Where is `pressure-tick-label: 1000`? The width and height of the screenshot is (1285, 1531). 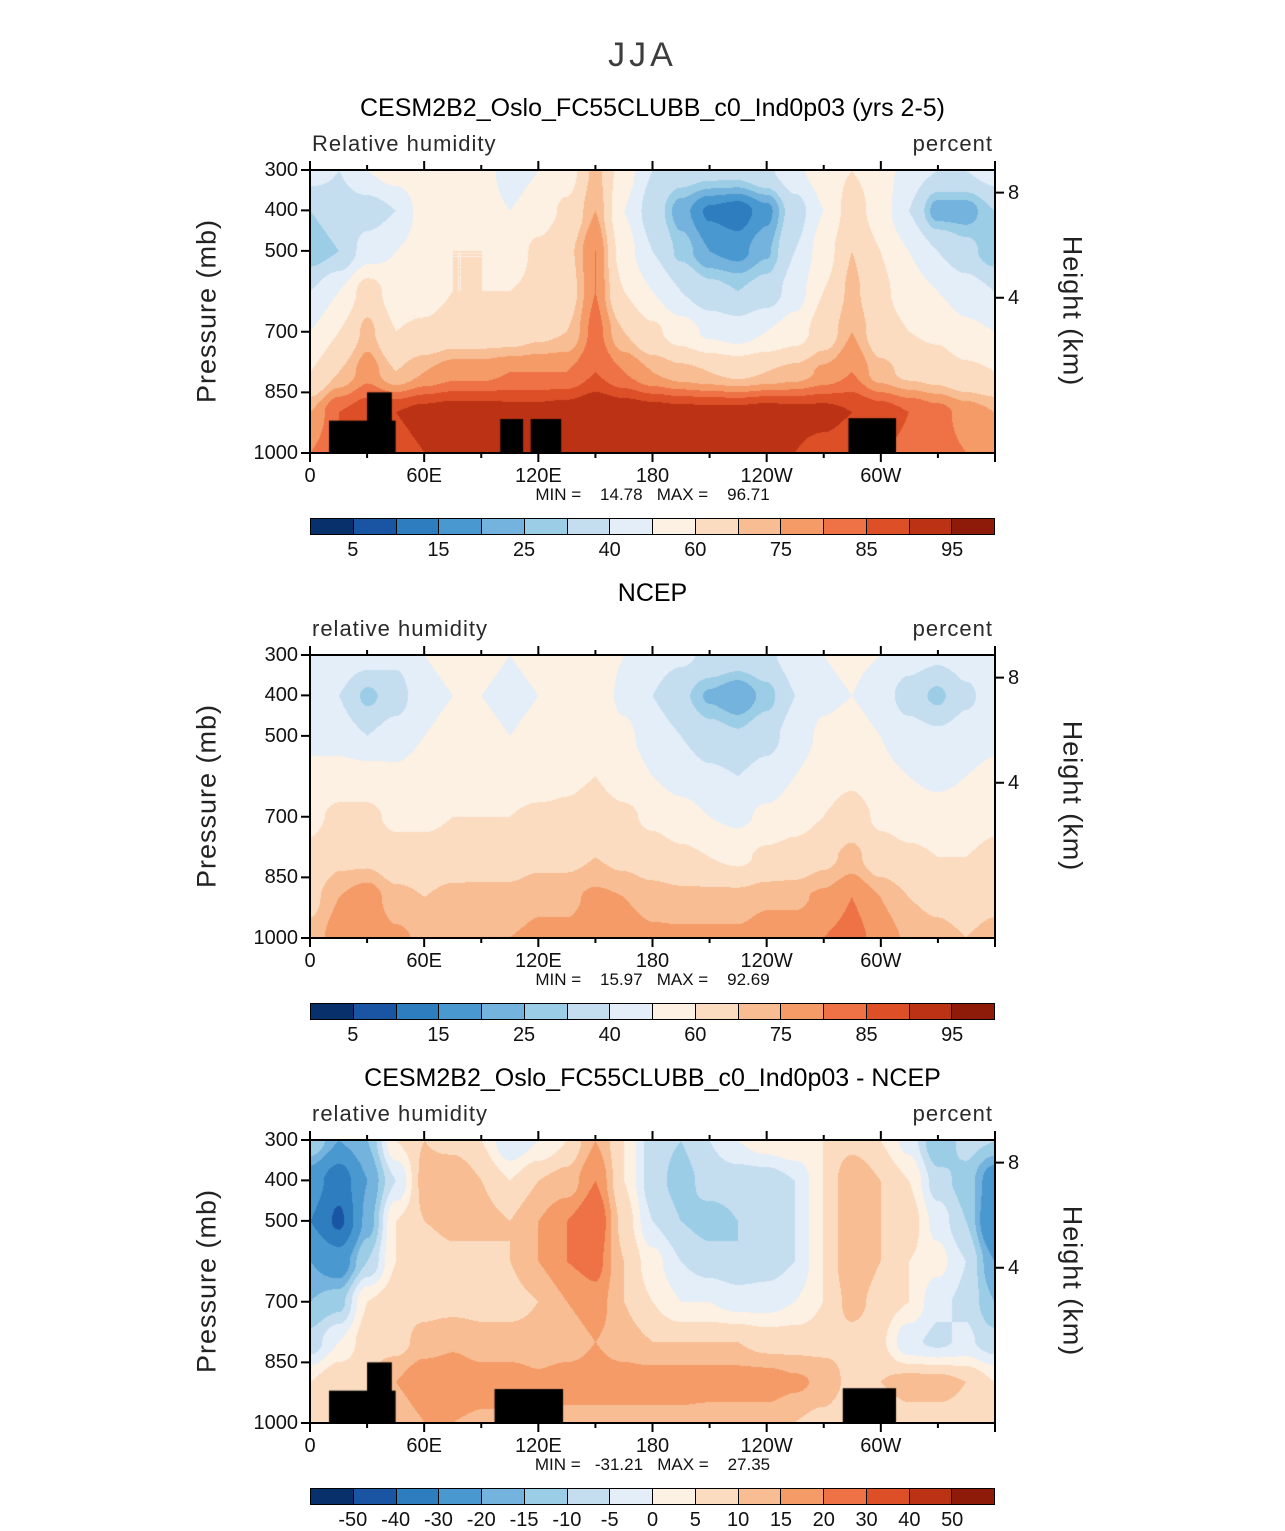 pressure-tick-label: 1000 is located at coordinates (276, 1423).